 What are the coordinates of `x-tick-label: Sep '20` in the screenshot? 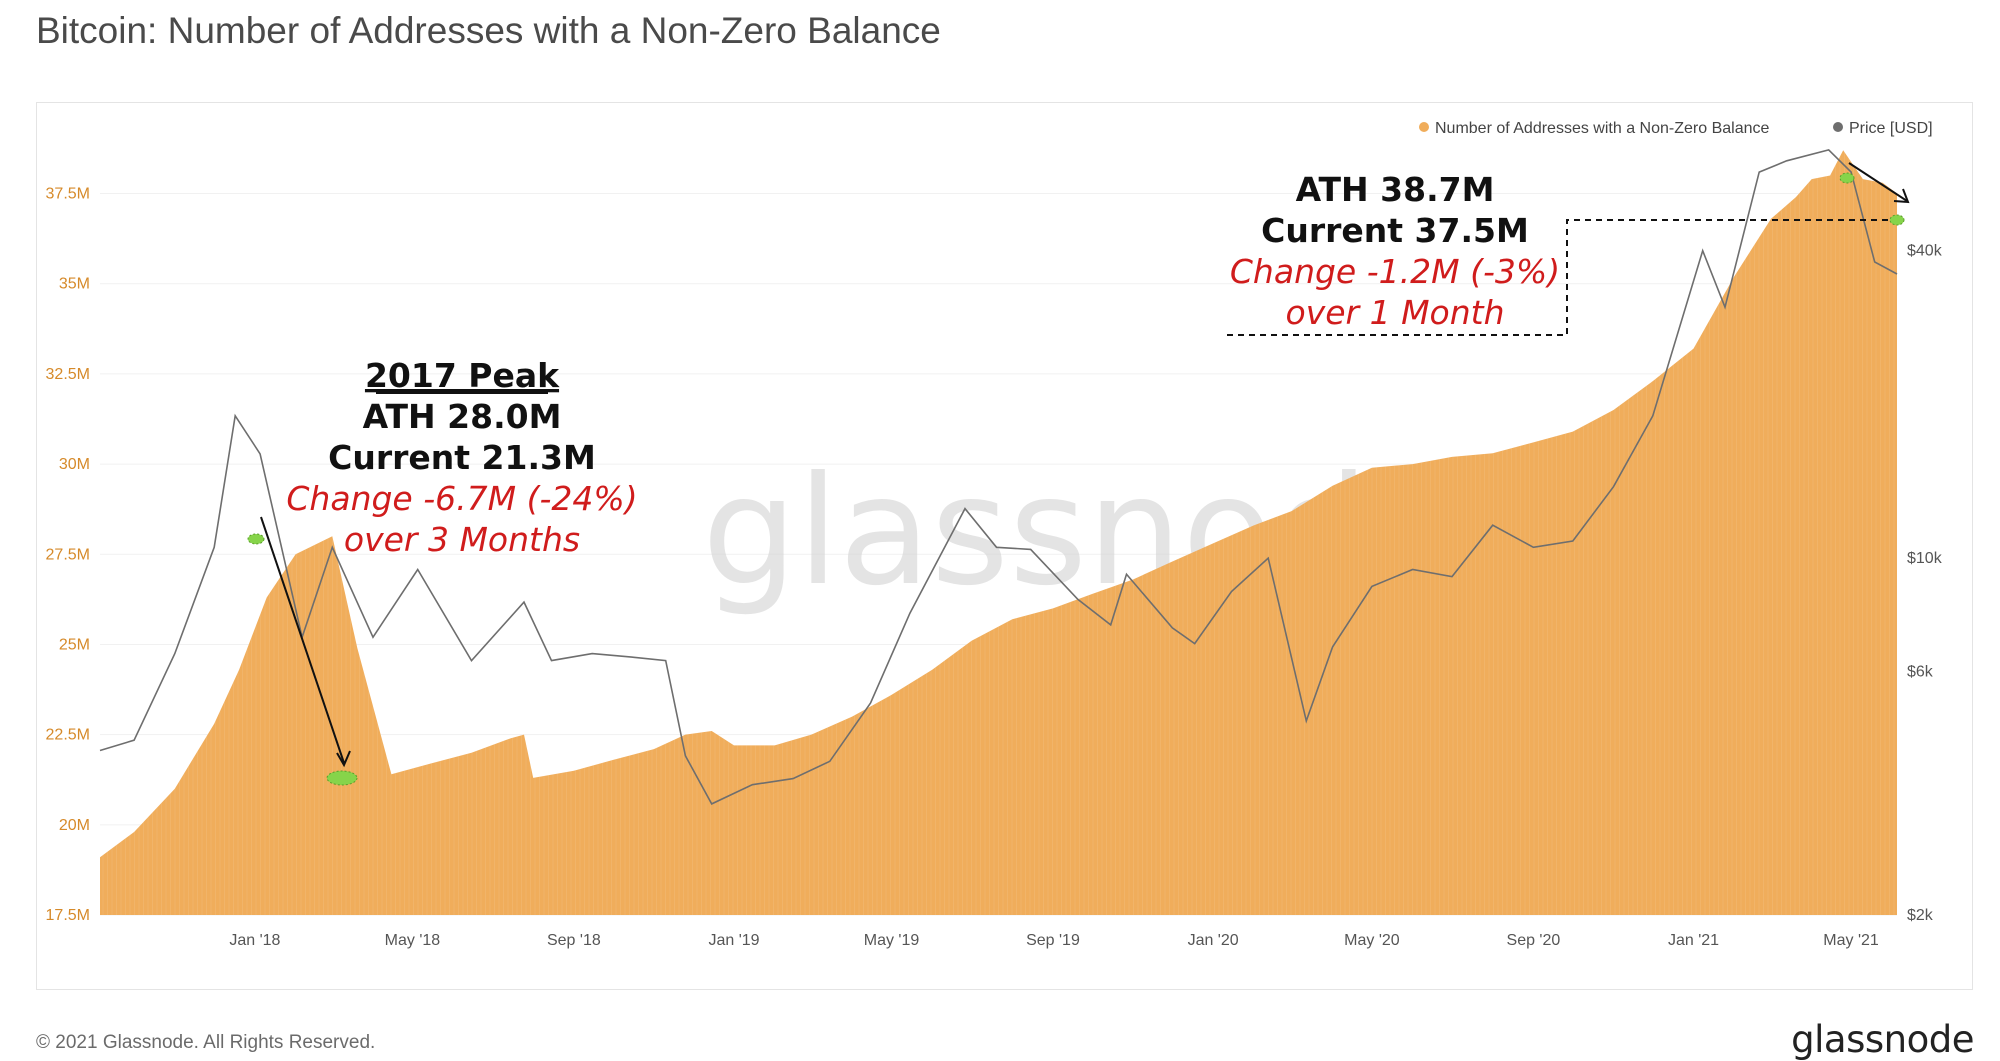 It's located at (1534, 940).